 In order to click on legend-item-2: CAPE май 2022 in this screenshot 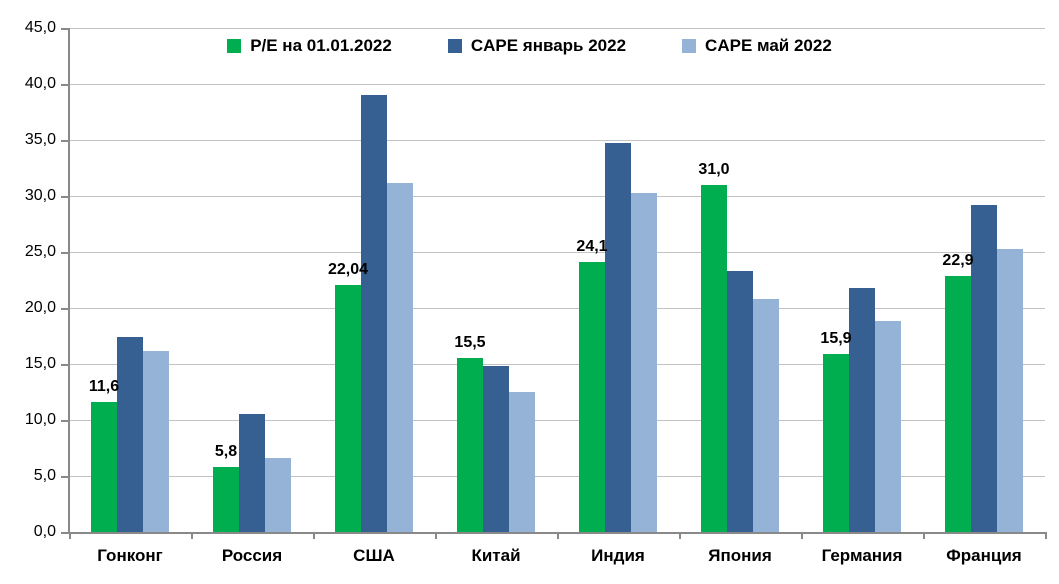, I will do `click(757, 46)`.